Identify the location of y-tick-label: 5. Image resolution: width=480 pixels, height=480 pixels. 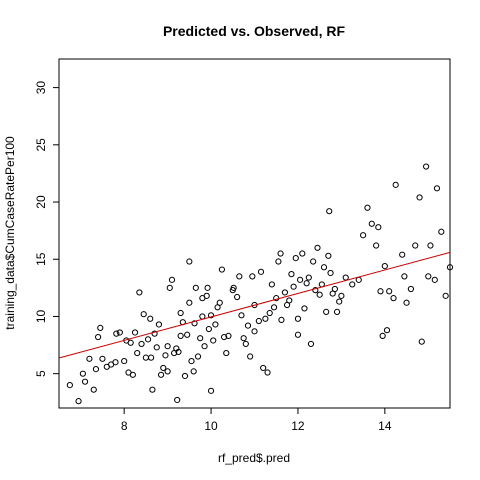
(41, 373).